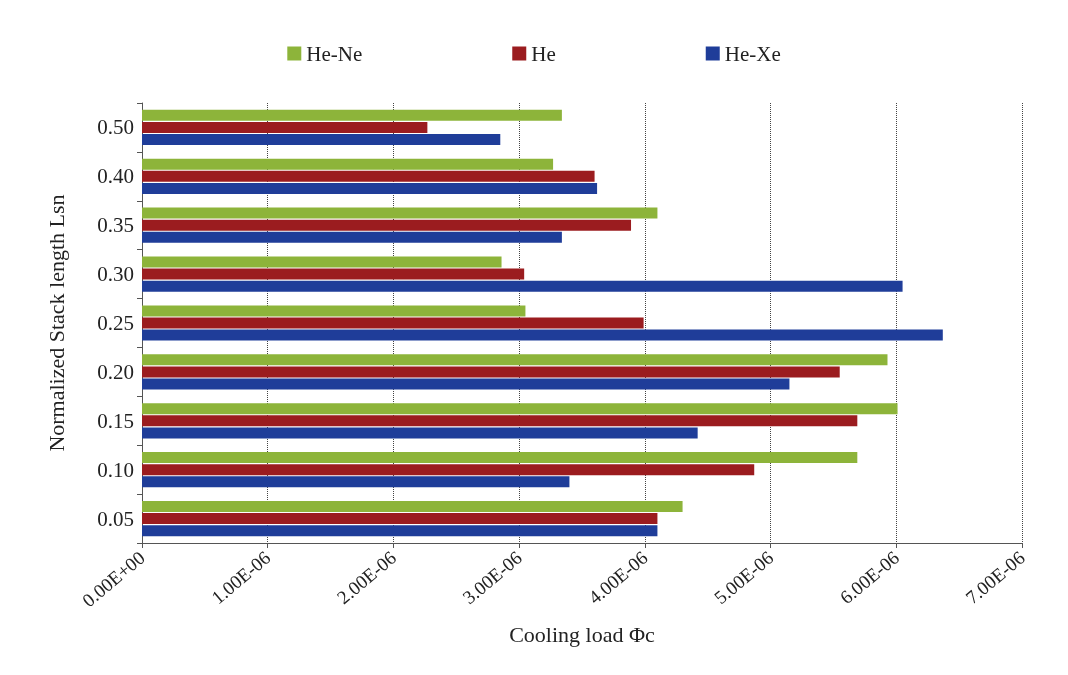 The image size is (1068, 675). What do you see at coordinates (115, 225) in the screenshot?
I see `y-tick-label: 0.35` at bounding box center [115, 225].